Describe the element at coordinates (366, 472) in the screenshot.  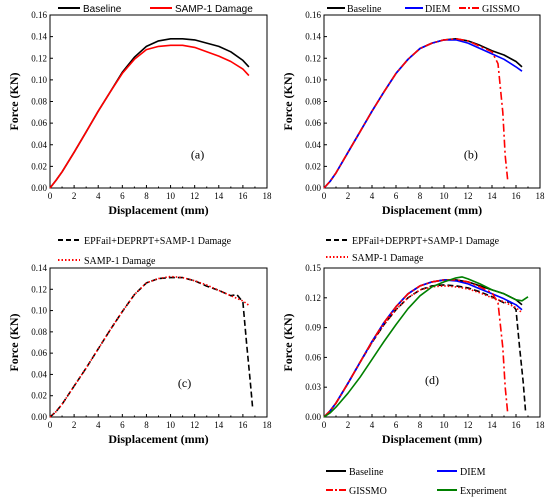
I see `legend-d-label-2: Baseline` at that location.